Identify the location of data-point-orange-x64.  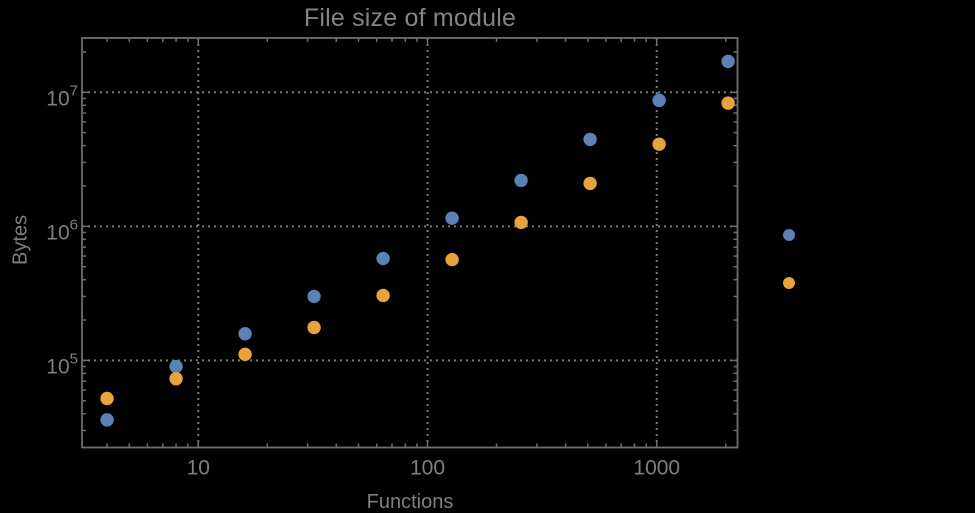
(383, 295).